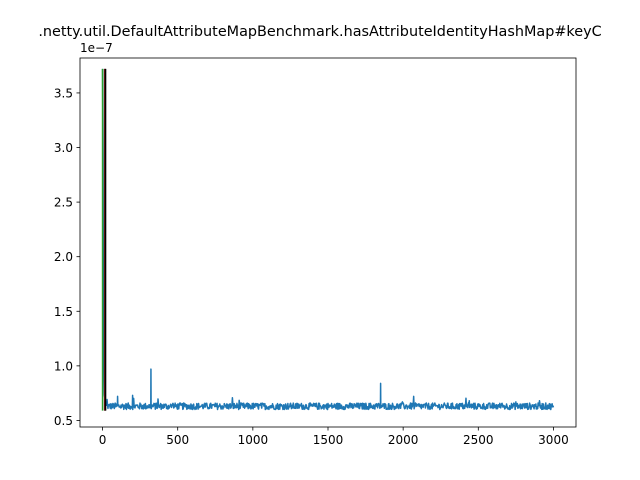 This screenshot has height=480, width=640. What do you see at coordinates (403, 440) in the screenshot?
I see `x-tick-label: 2000` at bounding box center [403, 440].